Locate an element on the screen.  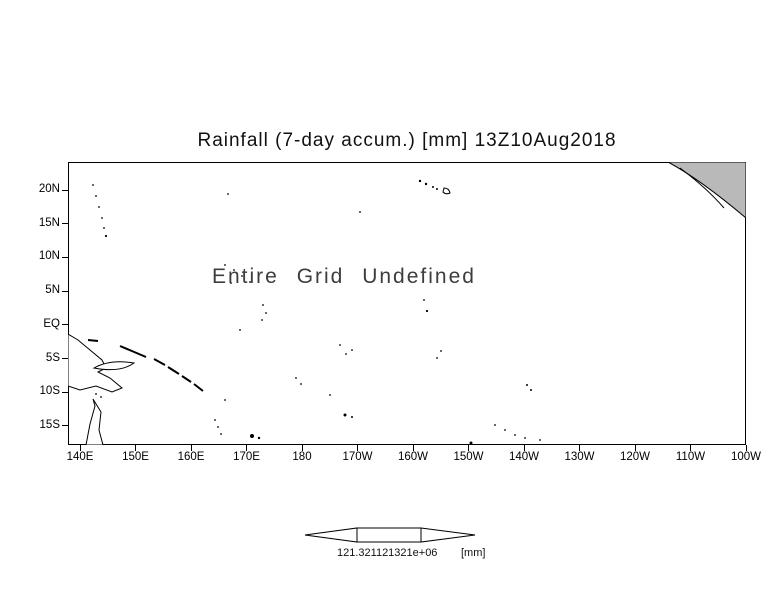
colorbar-left-arrow is located at coordinates (331, 535).